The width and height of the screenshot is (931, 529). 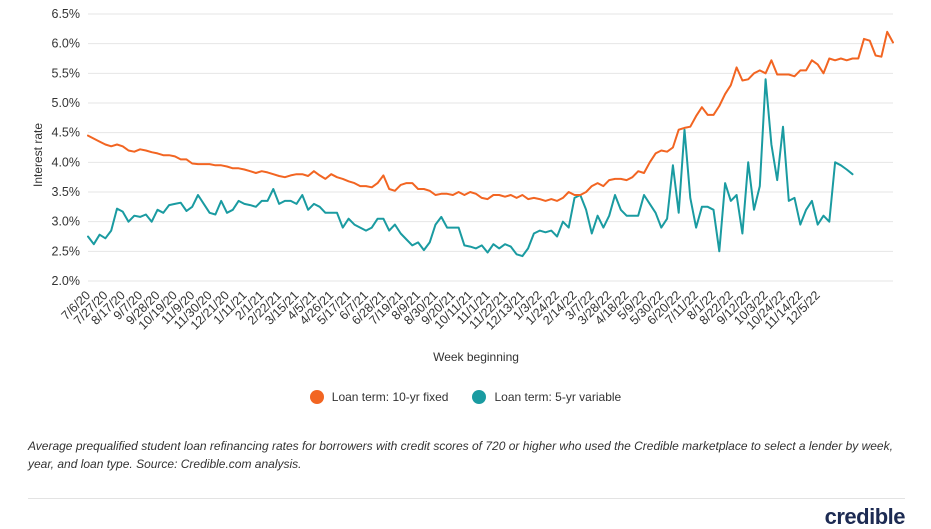 I want to click on legend-swatch-10yr-fixed, so click(x=316, y=397).